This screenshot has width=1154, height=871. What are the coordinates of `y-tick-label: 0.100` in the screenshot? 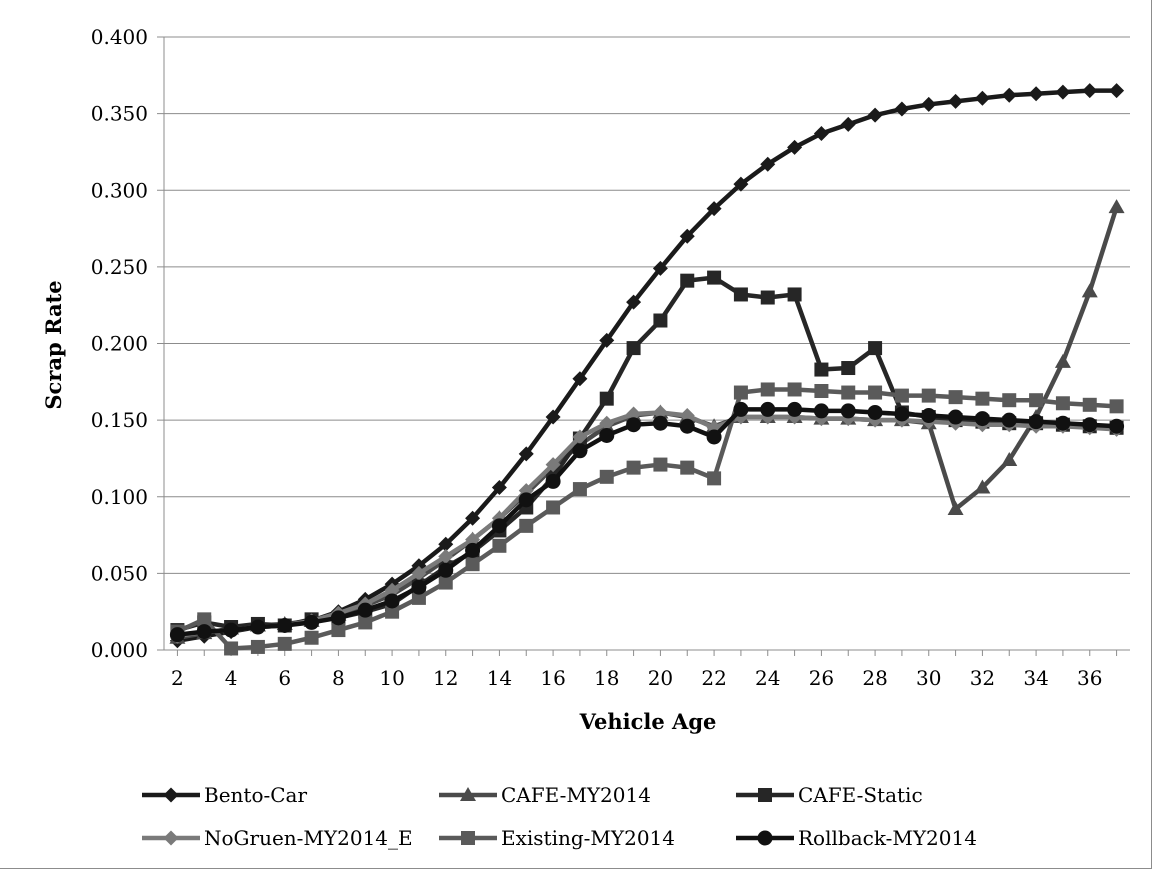 It's located at (119, 497).